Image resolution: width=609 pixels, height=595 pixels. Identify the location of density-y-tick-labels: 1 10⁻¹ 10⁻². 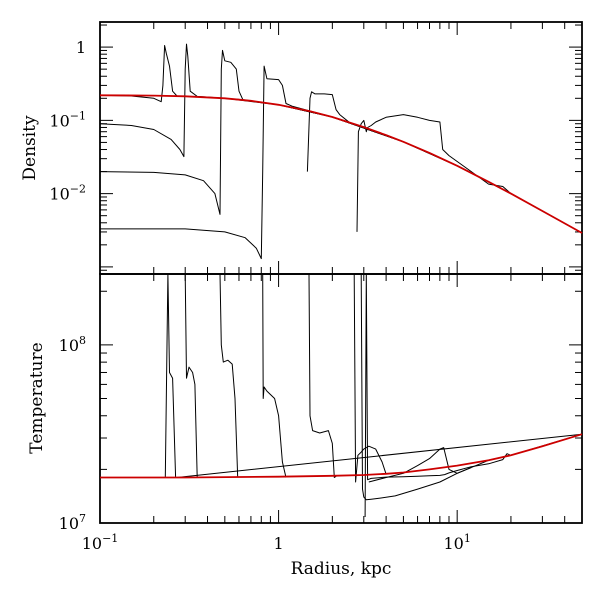
(67, 121).